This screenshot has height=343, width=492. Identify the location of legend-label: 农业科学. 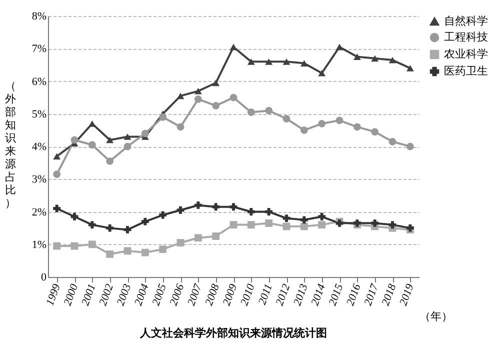
(466, 54).